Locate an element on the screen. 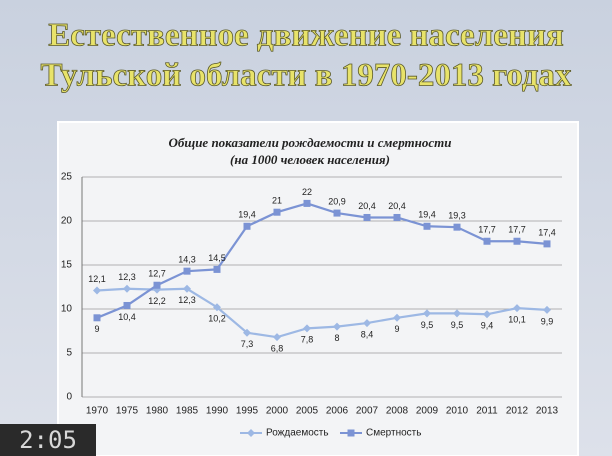 This screenshot has width=612, height=456. data-label: 14,5 is located at coordinates (217, 258).